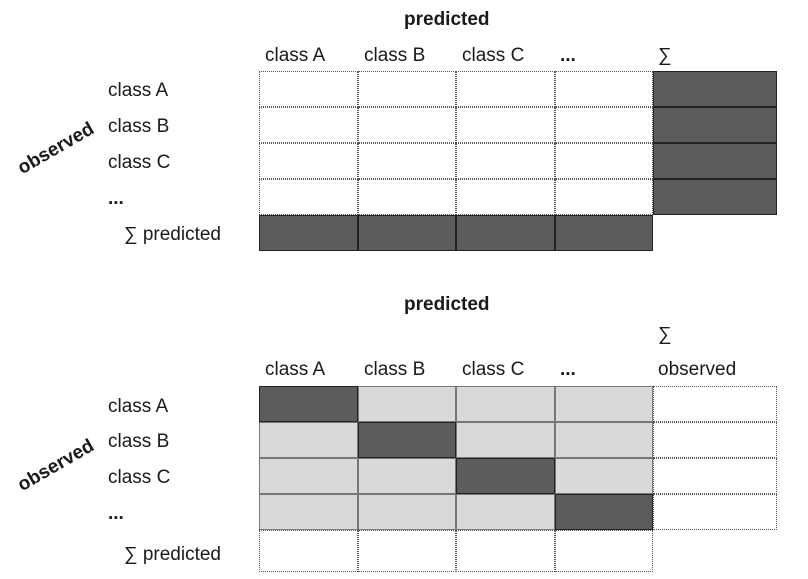  I want to click on bottom-observed-label: observed, so click(56, 465).